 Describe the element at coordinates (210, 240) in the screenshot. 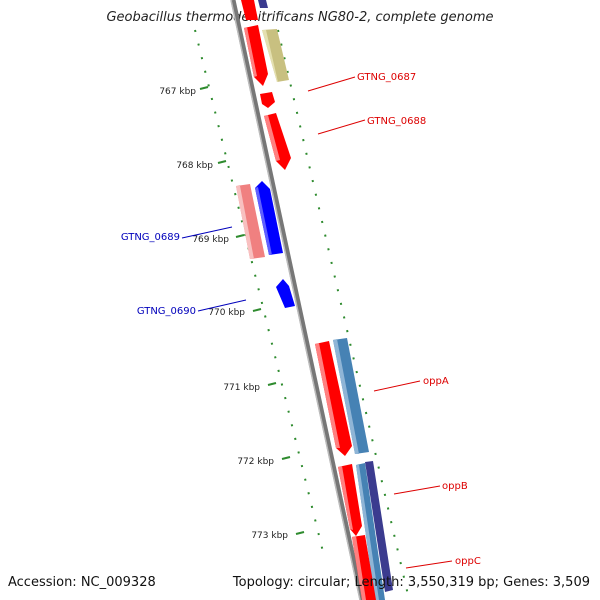

I see `kbp-label-769: 769 kbp` at that location.